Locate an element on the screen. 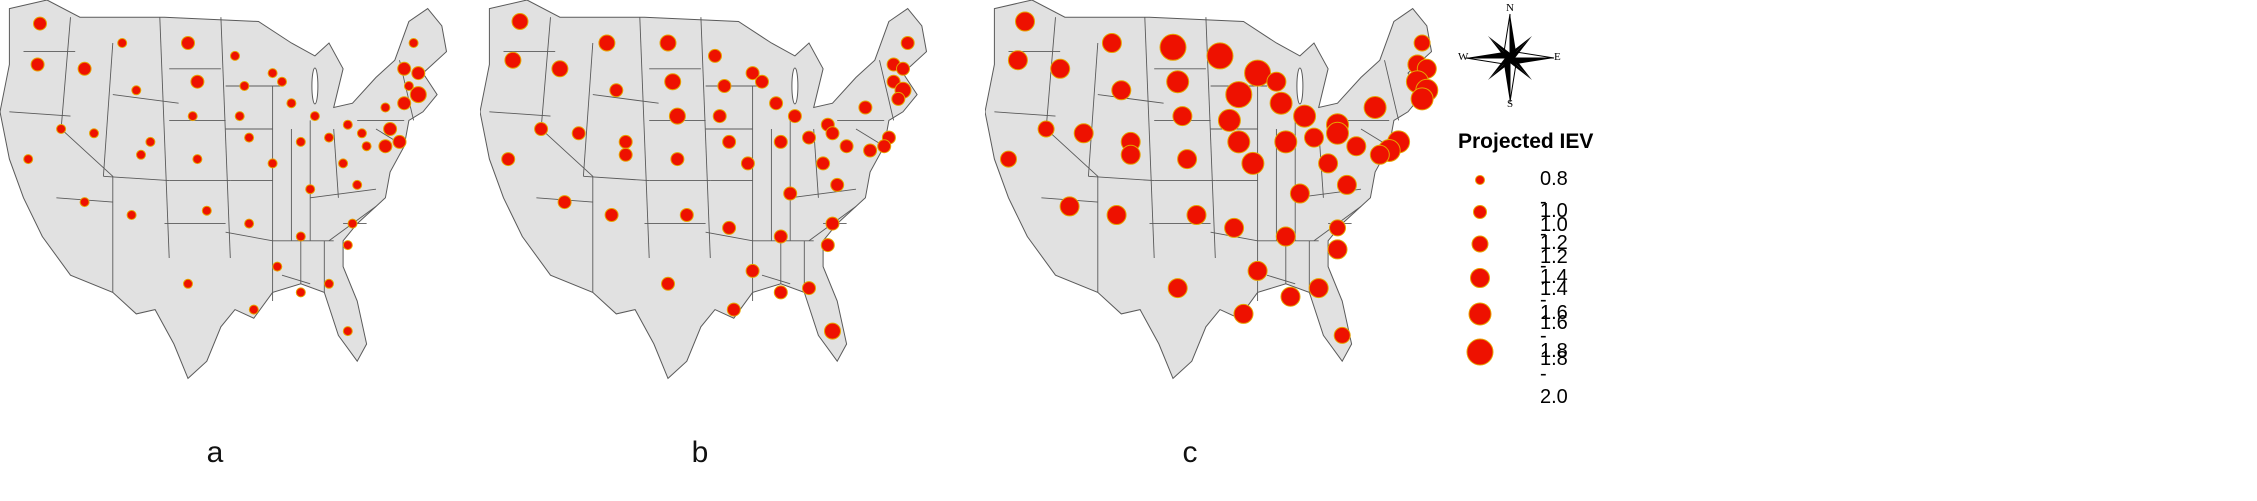 The image size is (2257, 501). legend-label: 0.8 - 1.0 is located at coordinates (1554, 202).